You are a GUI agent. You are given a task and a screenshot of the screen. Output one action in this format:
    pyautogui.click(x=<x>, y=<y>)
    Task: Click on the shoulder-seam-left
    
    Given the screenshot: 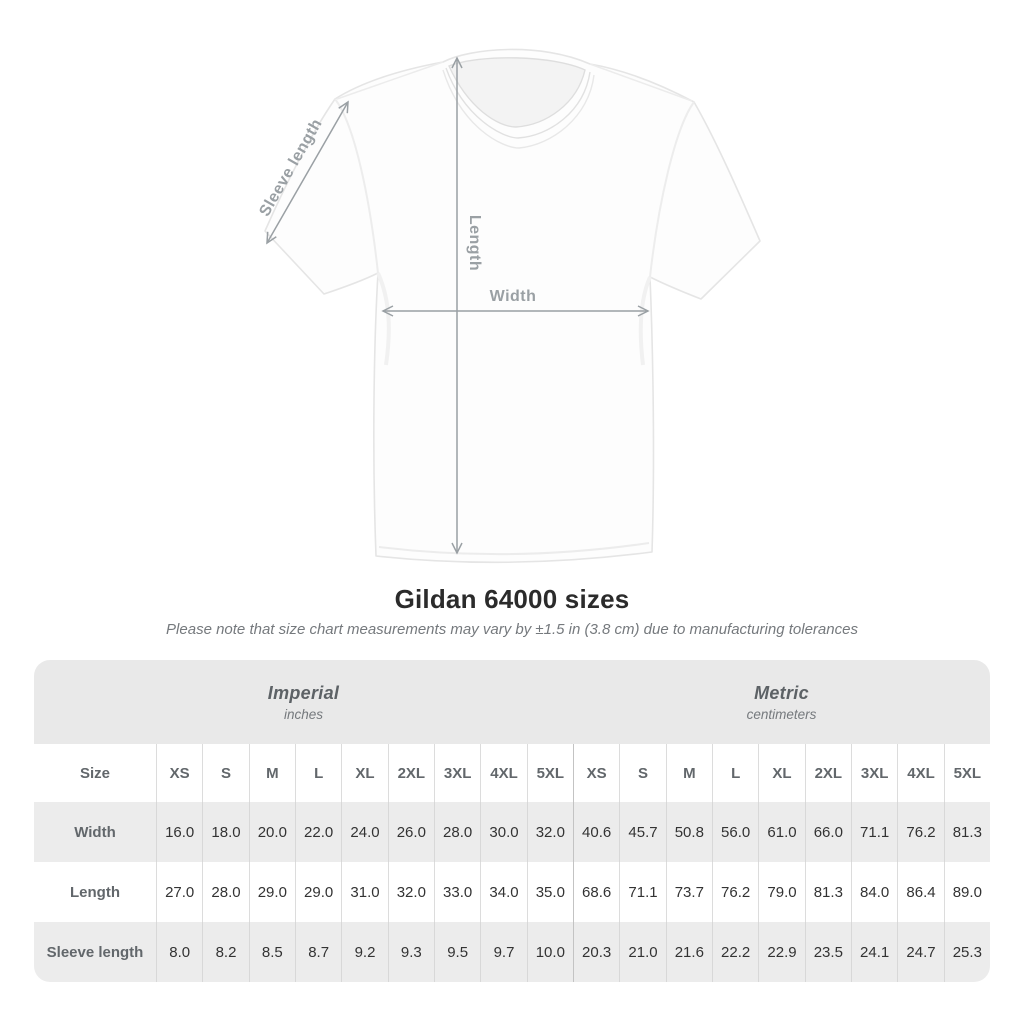 What is the action you would take?
    pyautogui.click(x=390, y=80)
    